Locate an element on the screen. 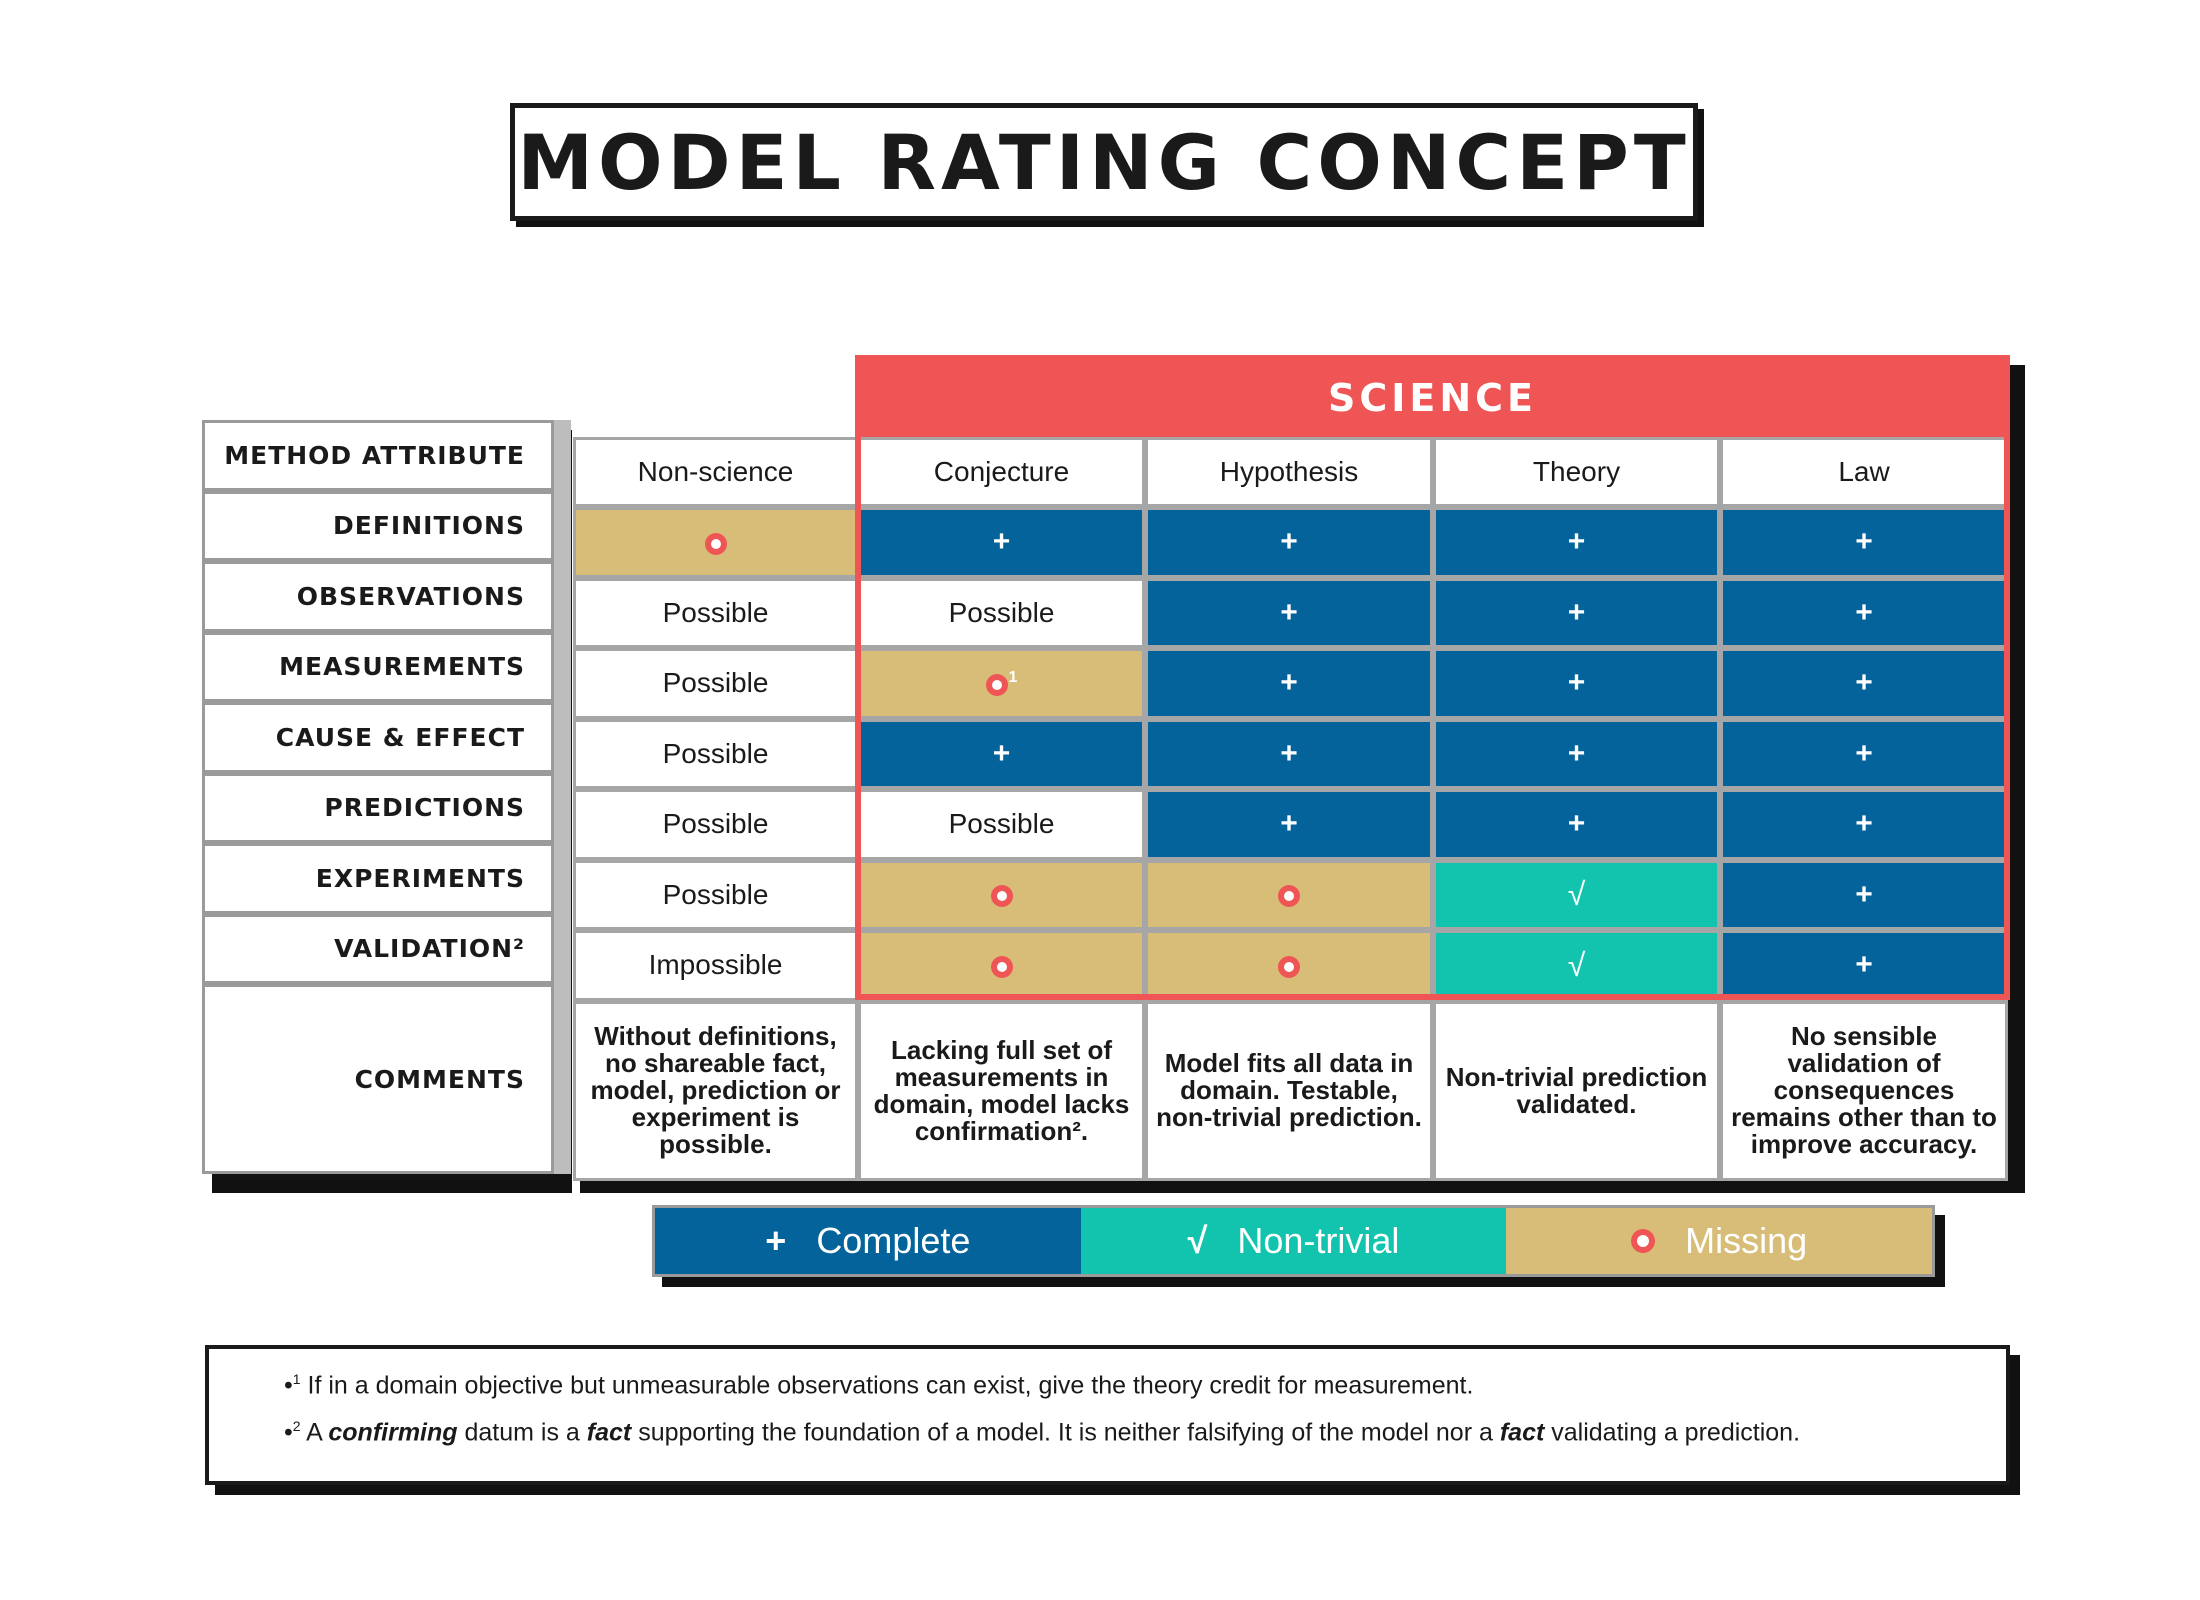  attribute-label: EXPERIMENTS is located at coordinates (378, 878).